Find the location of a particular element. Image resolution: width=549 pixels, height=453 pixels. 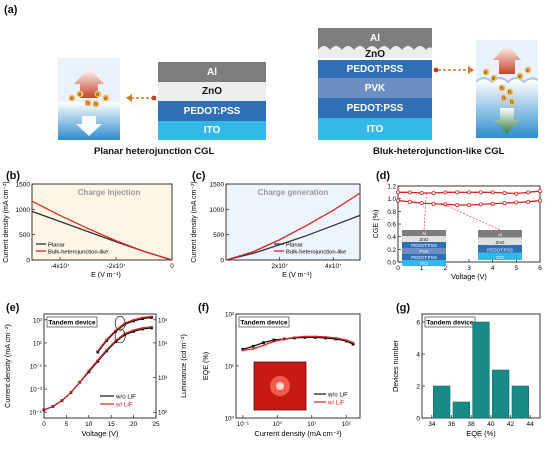

x-axis-label: Current density (mA cm⁻²) is located at coordinates (298, 433).